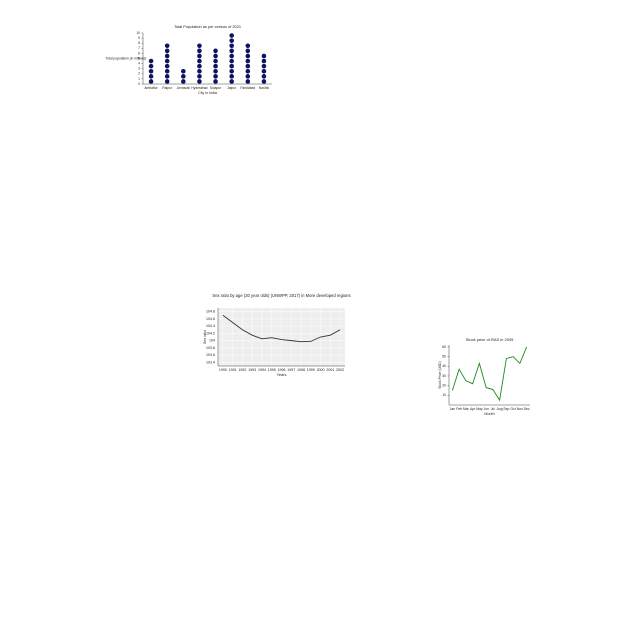 This screenshot has height=640, width=640. I want to click on y-tick-label: 103.6, so click(210, 355).